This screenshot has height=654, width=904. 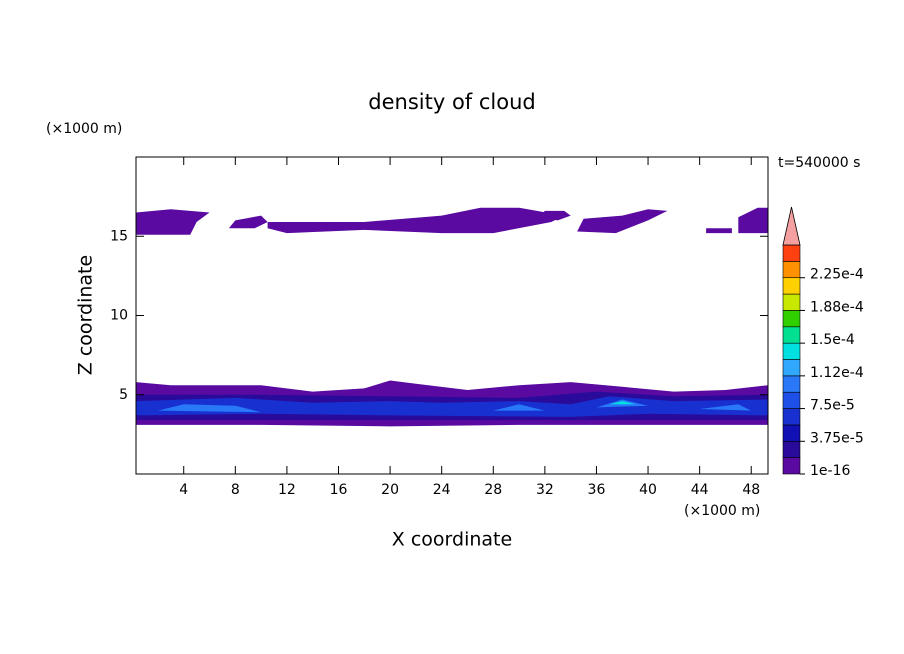 I want to click on x-axis-label: X coordinate, so click(x=452, y=540).